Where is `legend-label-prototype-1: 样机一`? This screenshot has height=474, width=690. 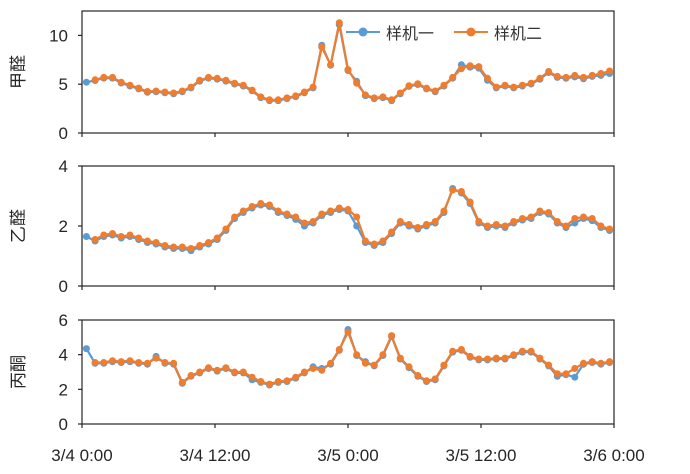
legend-label-prototype-1: 样机一 is located at coordinates (410, 34).